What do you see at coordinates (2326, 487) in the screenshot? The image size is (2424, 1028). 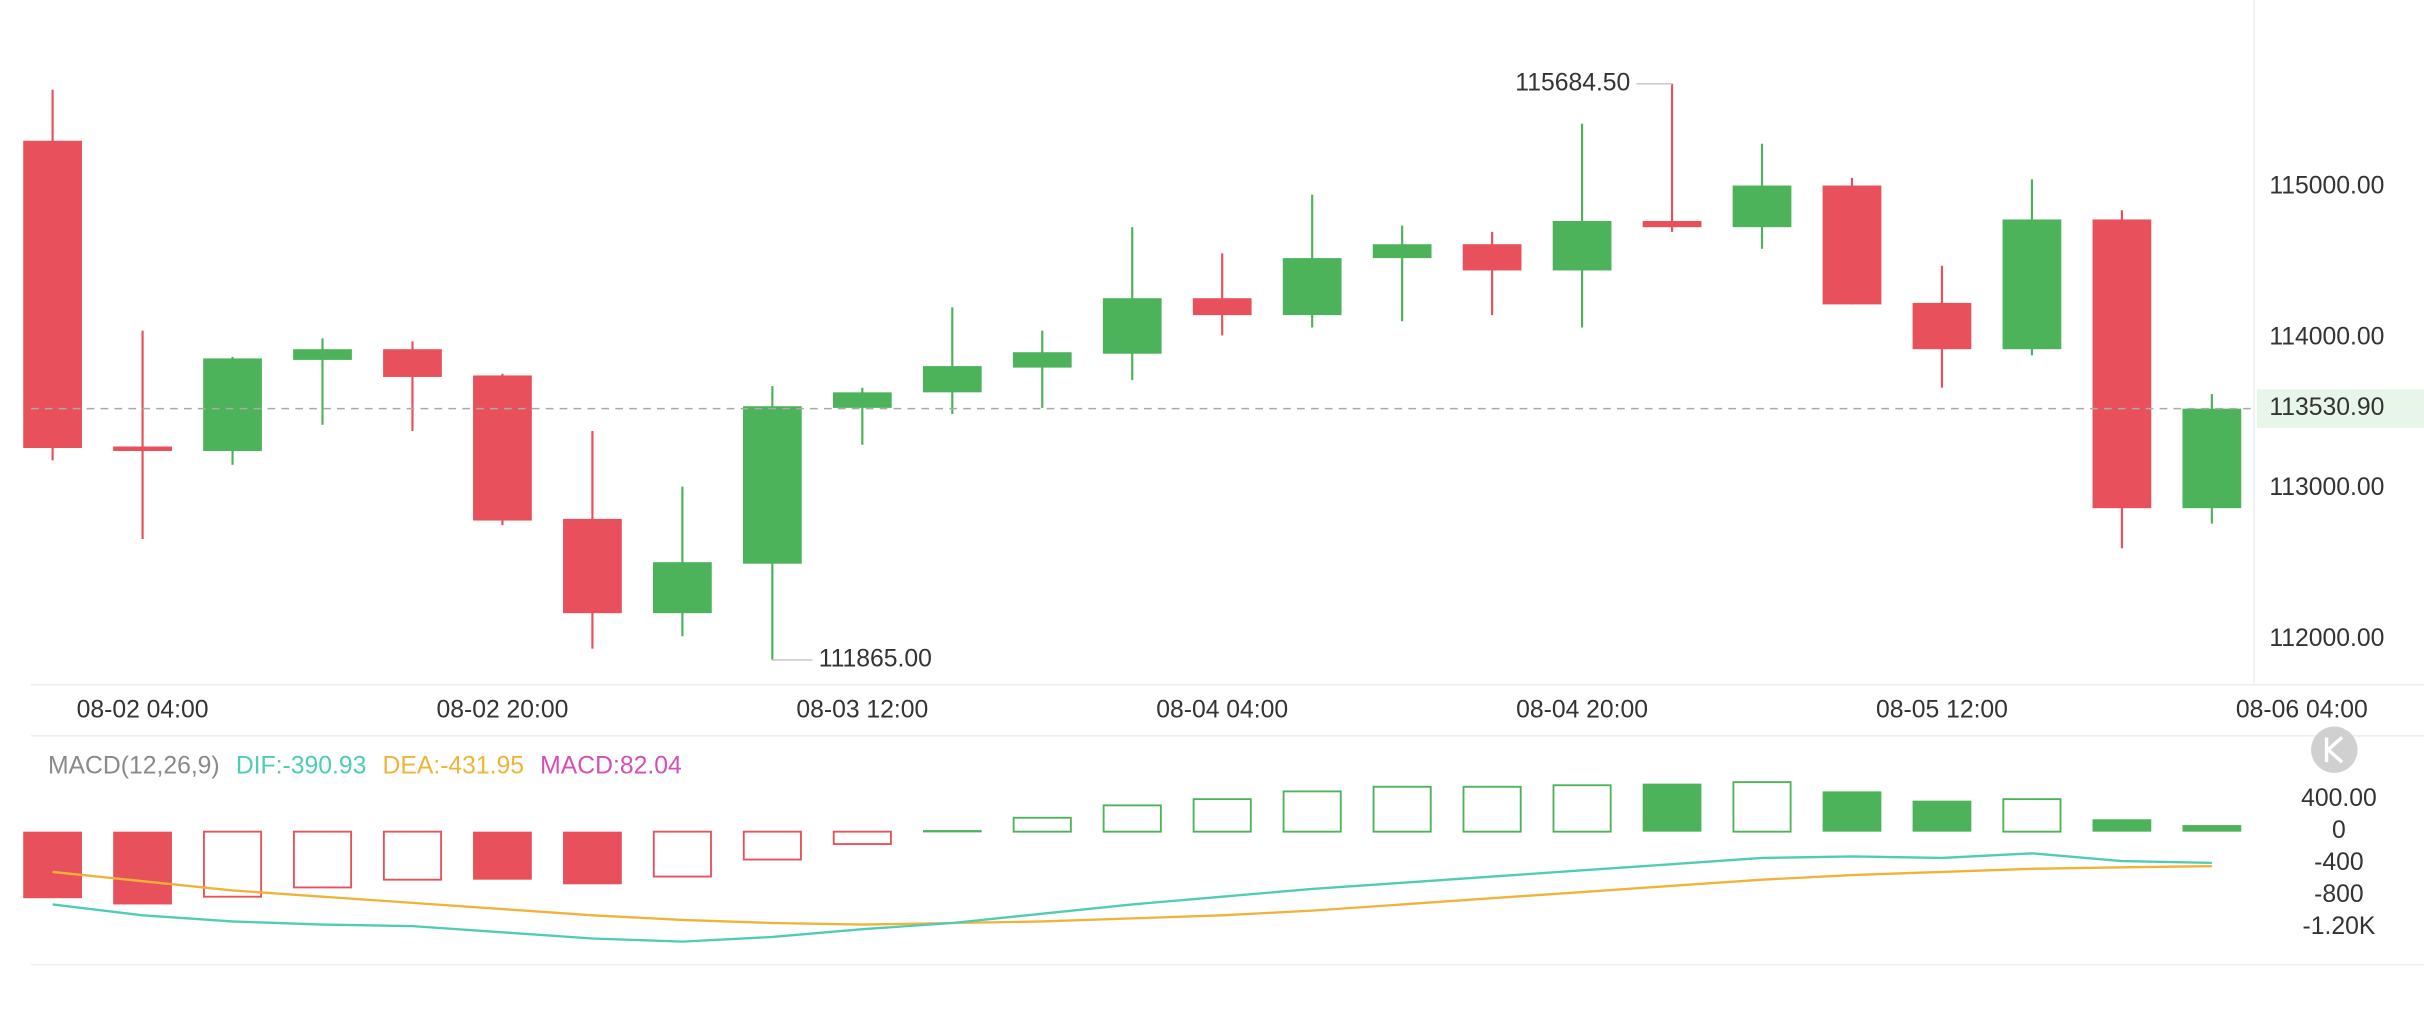 I see `y-tick-label: 113000.00` at bounding box center [2326, 487].